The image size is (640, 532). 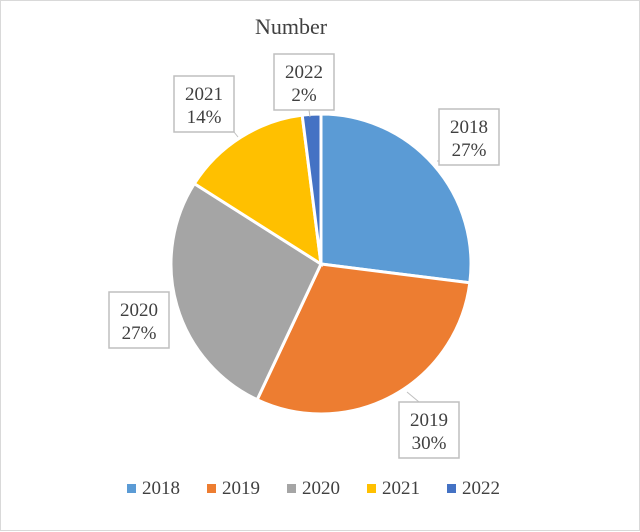 What do you see at coordinates (481, 488) in the screenshot?
I see `legend-label: 2022` at bounding box center [481, 488].